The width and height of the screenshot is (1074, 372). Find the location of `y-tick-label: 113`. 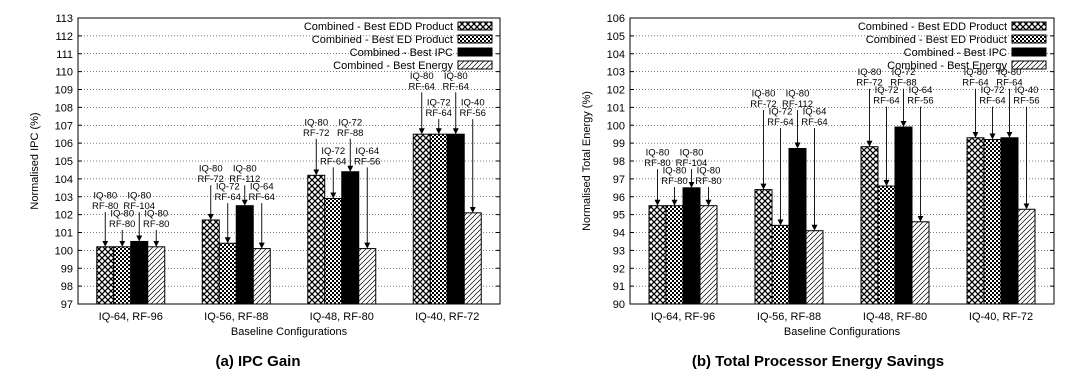

y-tick-label: 113 is located at coordinates (64, 19).